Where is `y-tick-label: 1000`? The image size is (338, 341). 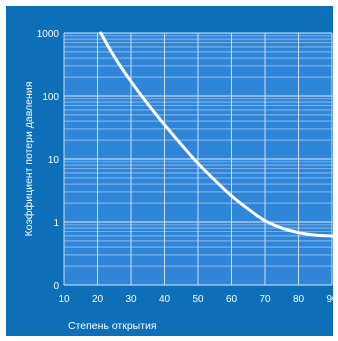
y-tick-label: 1000 is located at coordinates (48, 34).